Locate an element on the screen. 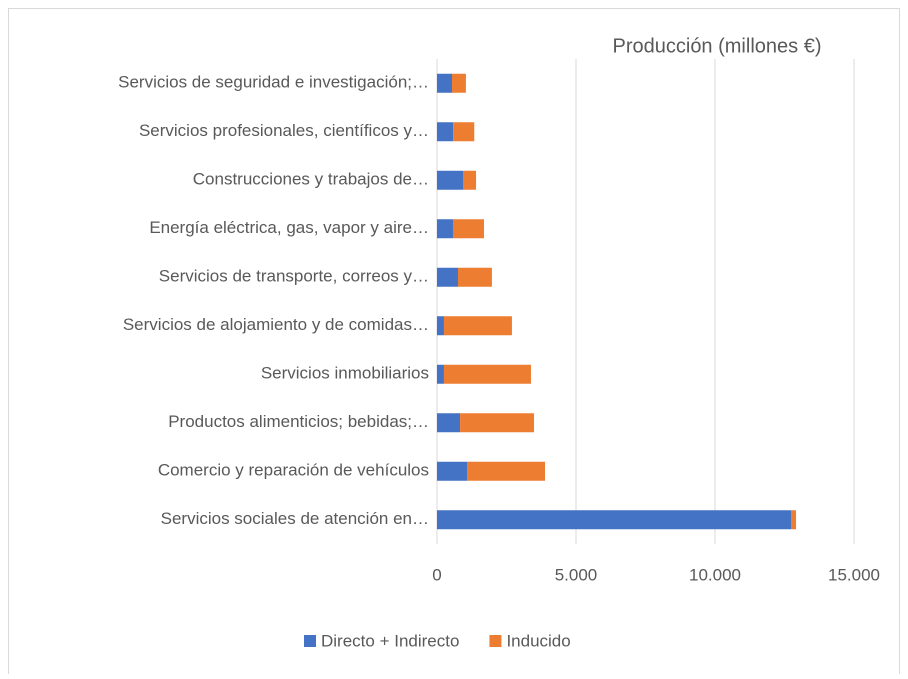 The image size is (908, 679). chart-title: Producción (millones €) is located at coordinates (717, 46).